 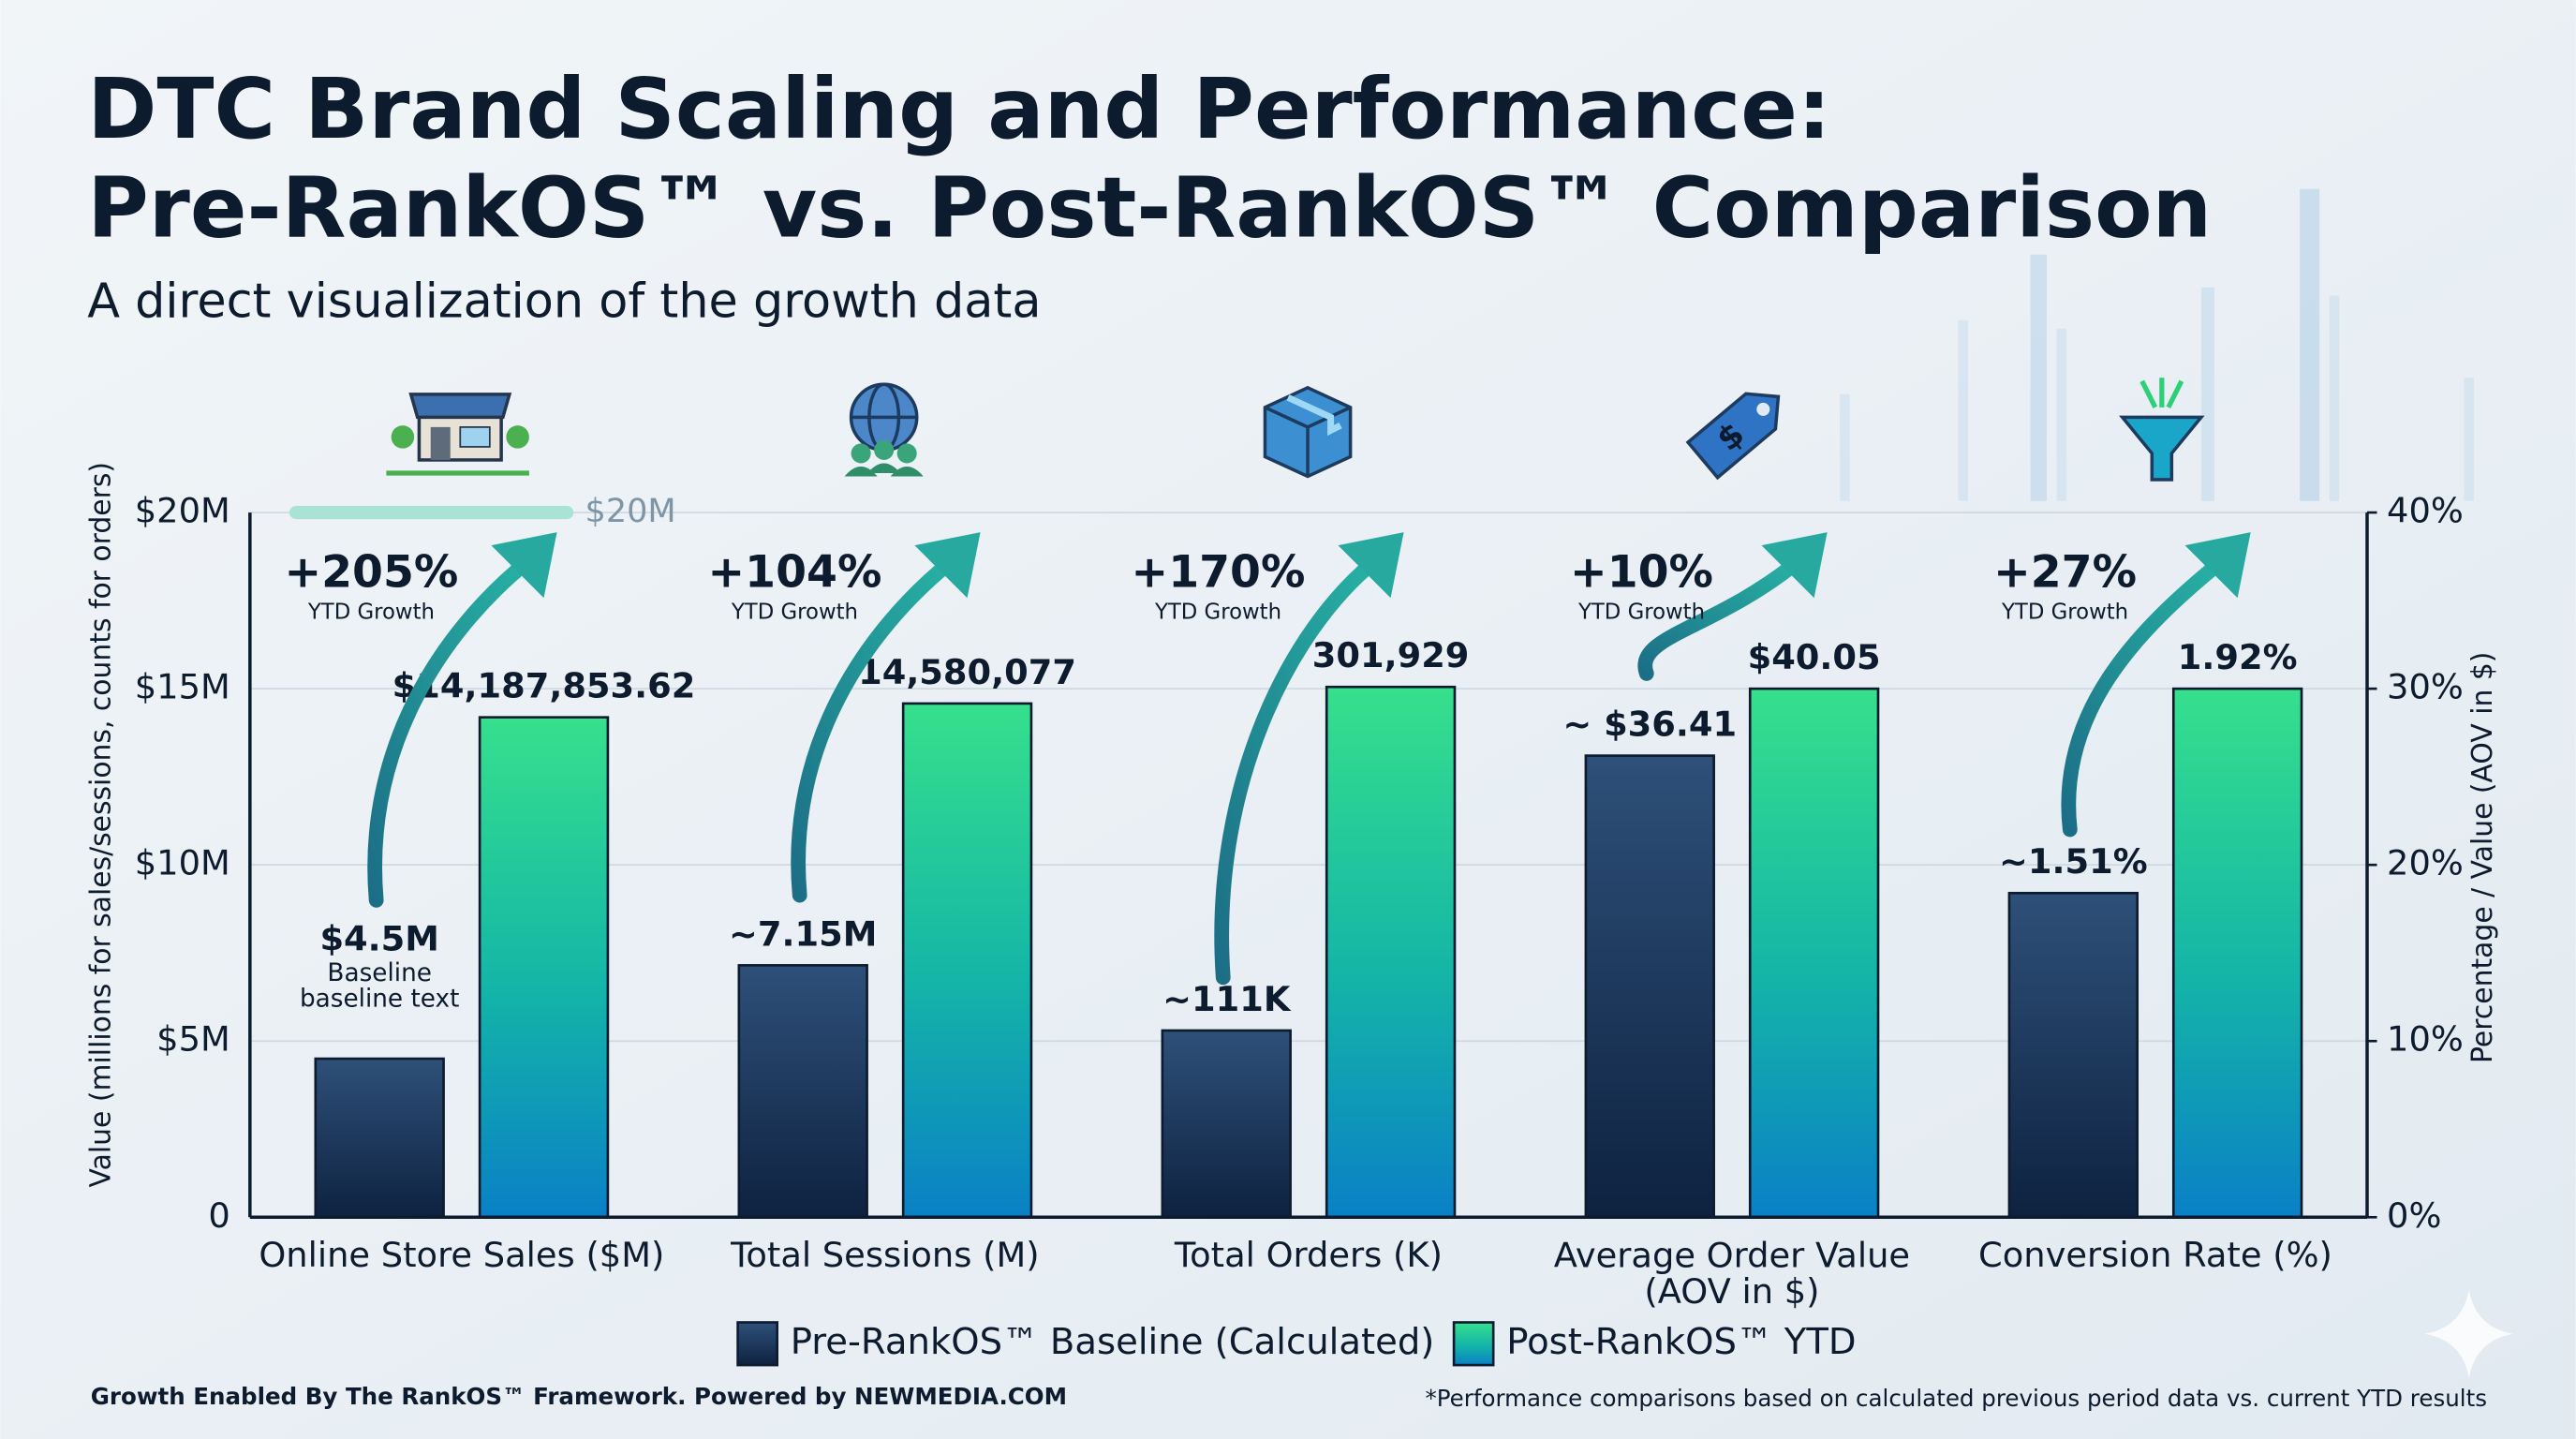 I want to click on x-tick-label: Total Sessions (M), so click(x=885, y=1255).